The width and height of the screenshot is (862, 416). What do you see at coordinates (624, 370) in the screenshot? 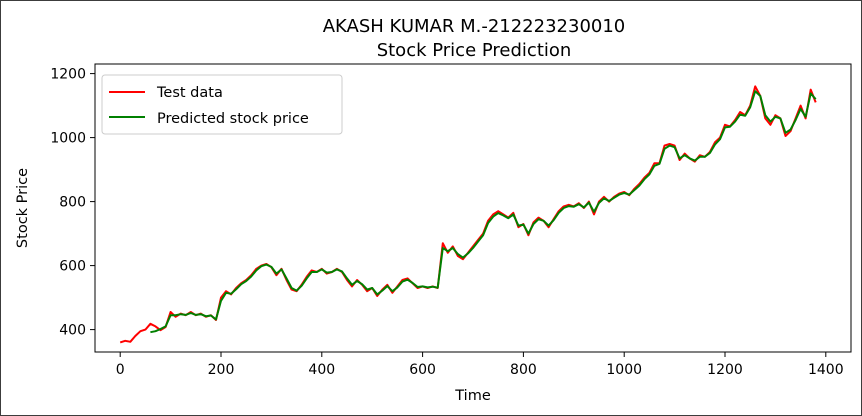
I see `x-tick-label: 1000` at bounding box center [624, 370].